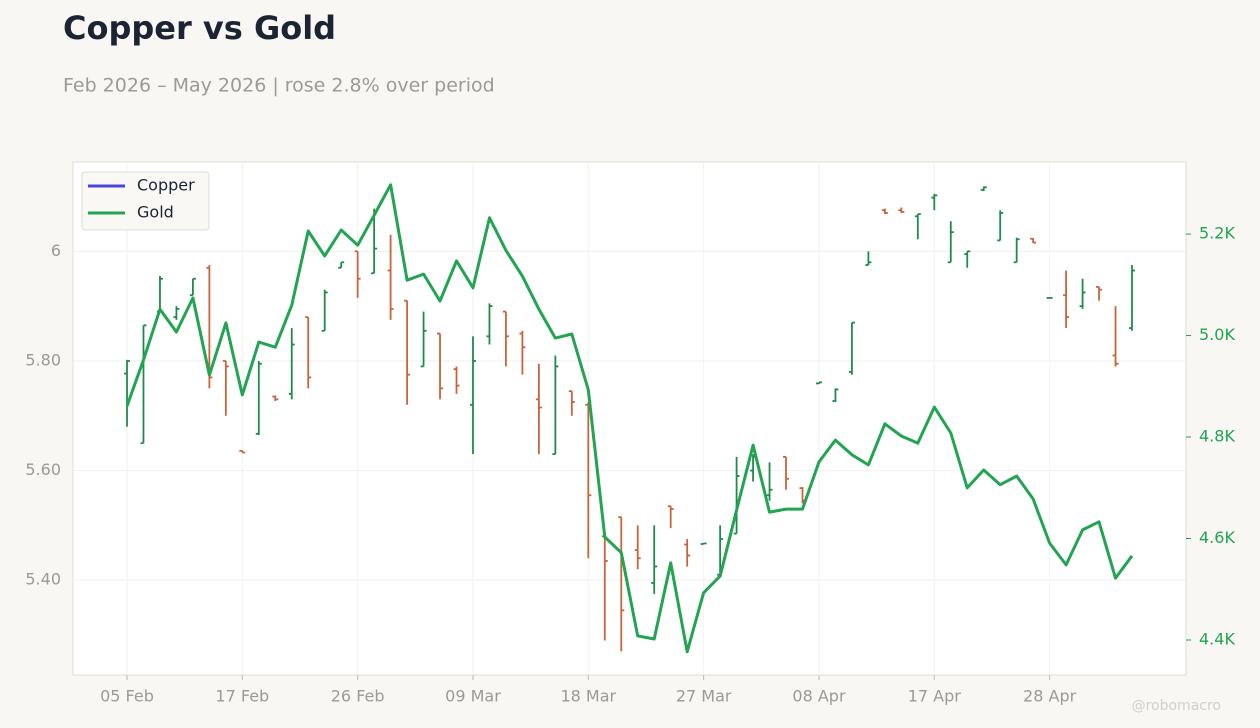  Describe the element at coordinates (43, 359) in the screenshot. I see `y-tick-label: 5.80` at that location.